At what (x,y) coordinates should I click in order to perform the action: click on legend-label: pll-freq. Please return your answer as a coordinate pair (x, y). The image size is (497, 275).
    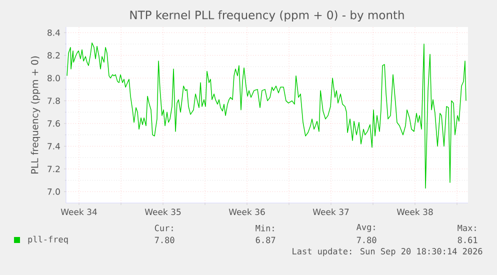
    Looking at the image, I should click on (48, 240).